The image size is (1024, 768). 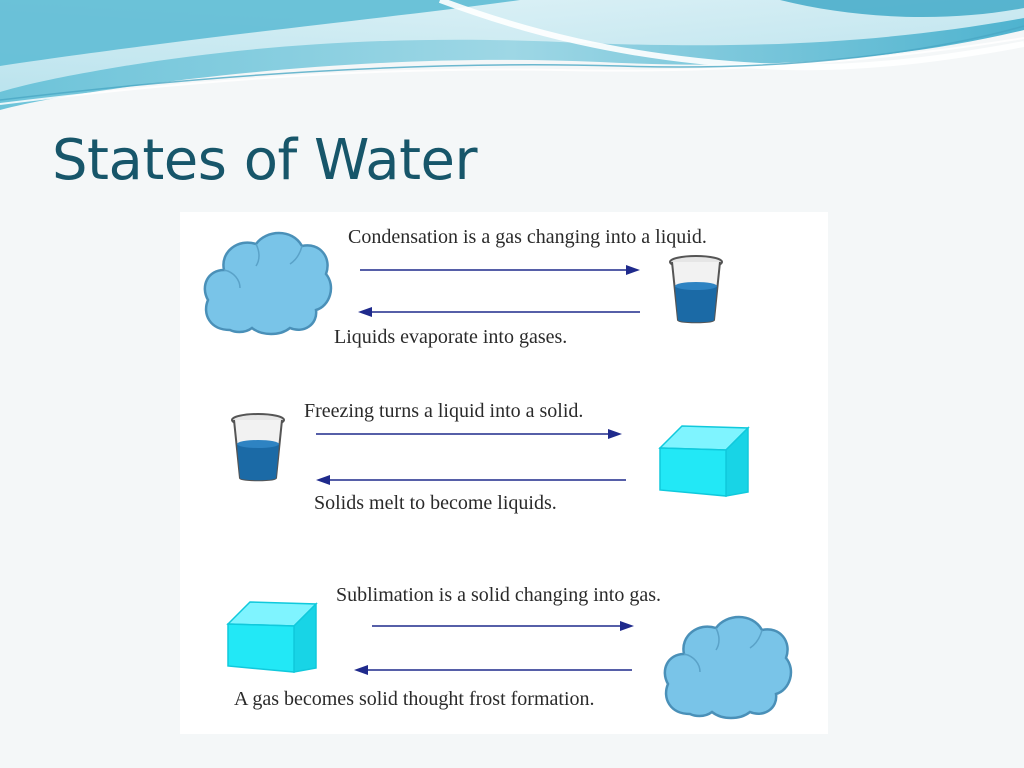 What do you see at coordinates (469, 434) in the screenshot?
I see `freezing-arrow` at bounding box center [469, 434].